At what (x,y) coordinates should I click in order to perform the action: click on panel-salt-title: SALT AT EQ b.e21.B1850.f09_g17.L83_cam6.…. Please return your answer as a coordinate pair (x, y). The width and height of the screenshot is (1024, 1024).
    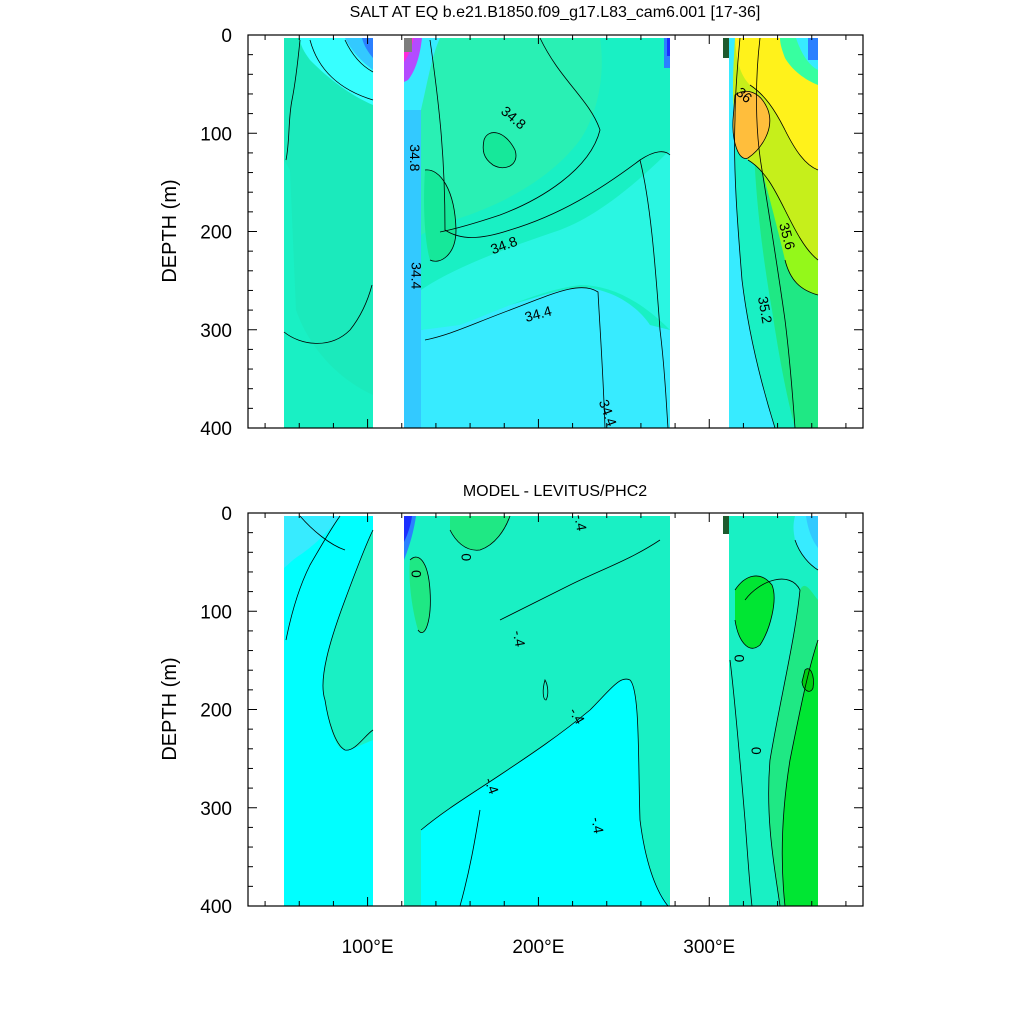
    Looking at the image, I should click on (555, 12).